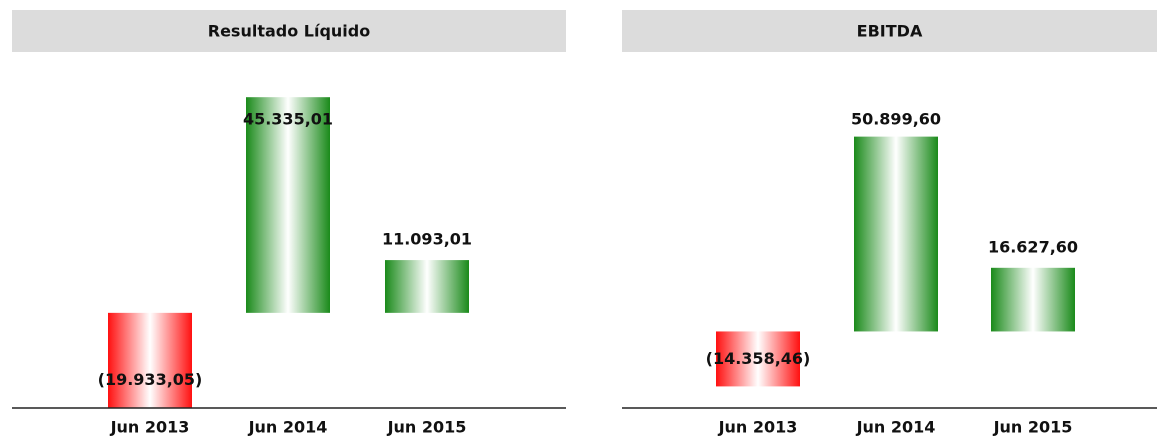 Image resolution: width=1157 pixels, height=443 pixels. Describe the element at coordinates (427, 239) in the screenshot. I see `value-label: 11.093,01` at that location.